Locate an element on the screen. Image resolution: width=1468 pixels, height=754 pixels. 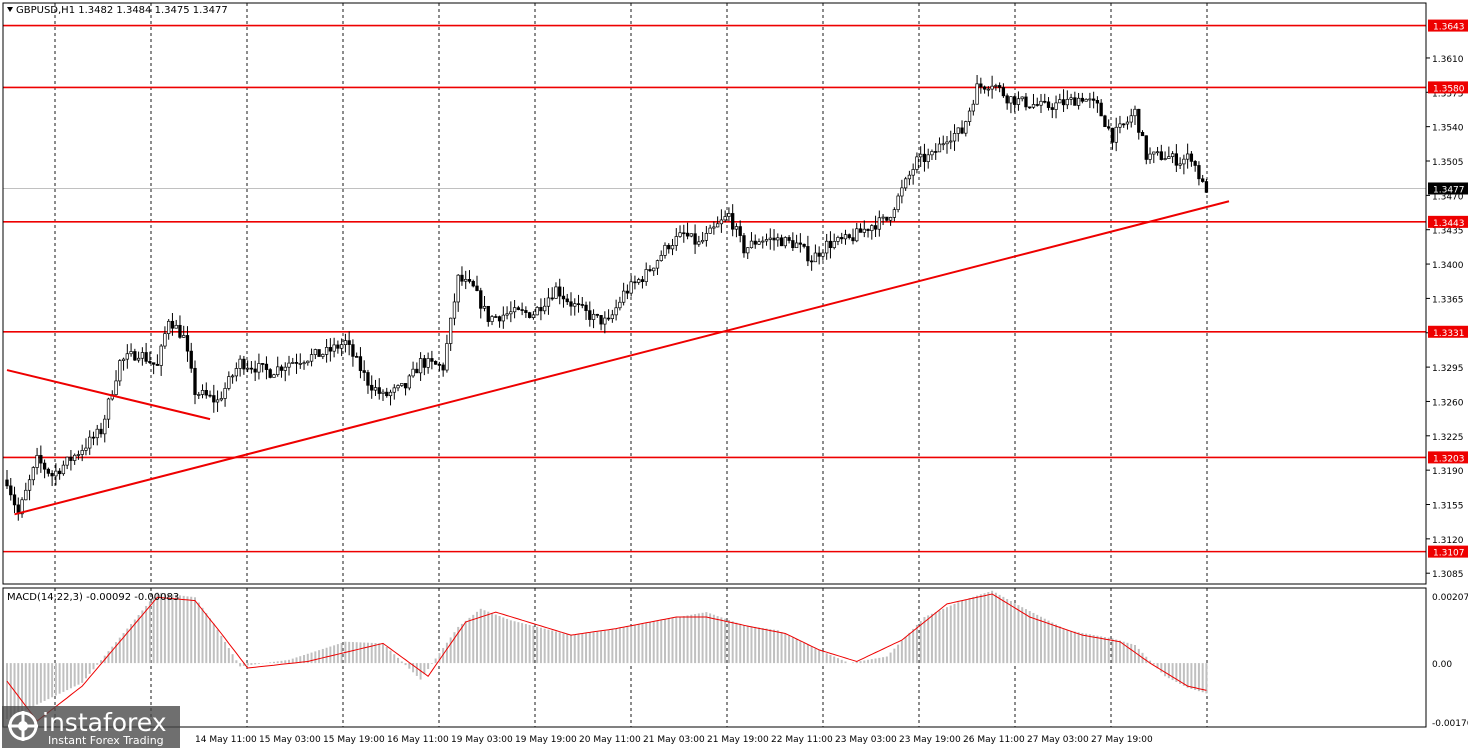
time-tick-label: 22 May 11:00 is located at coordinates (802, 740).